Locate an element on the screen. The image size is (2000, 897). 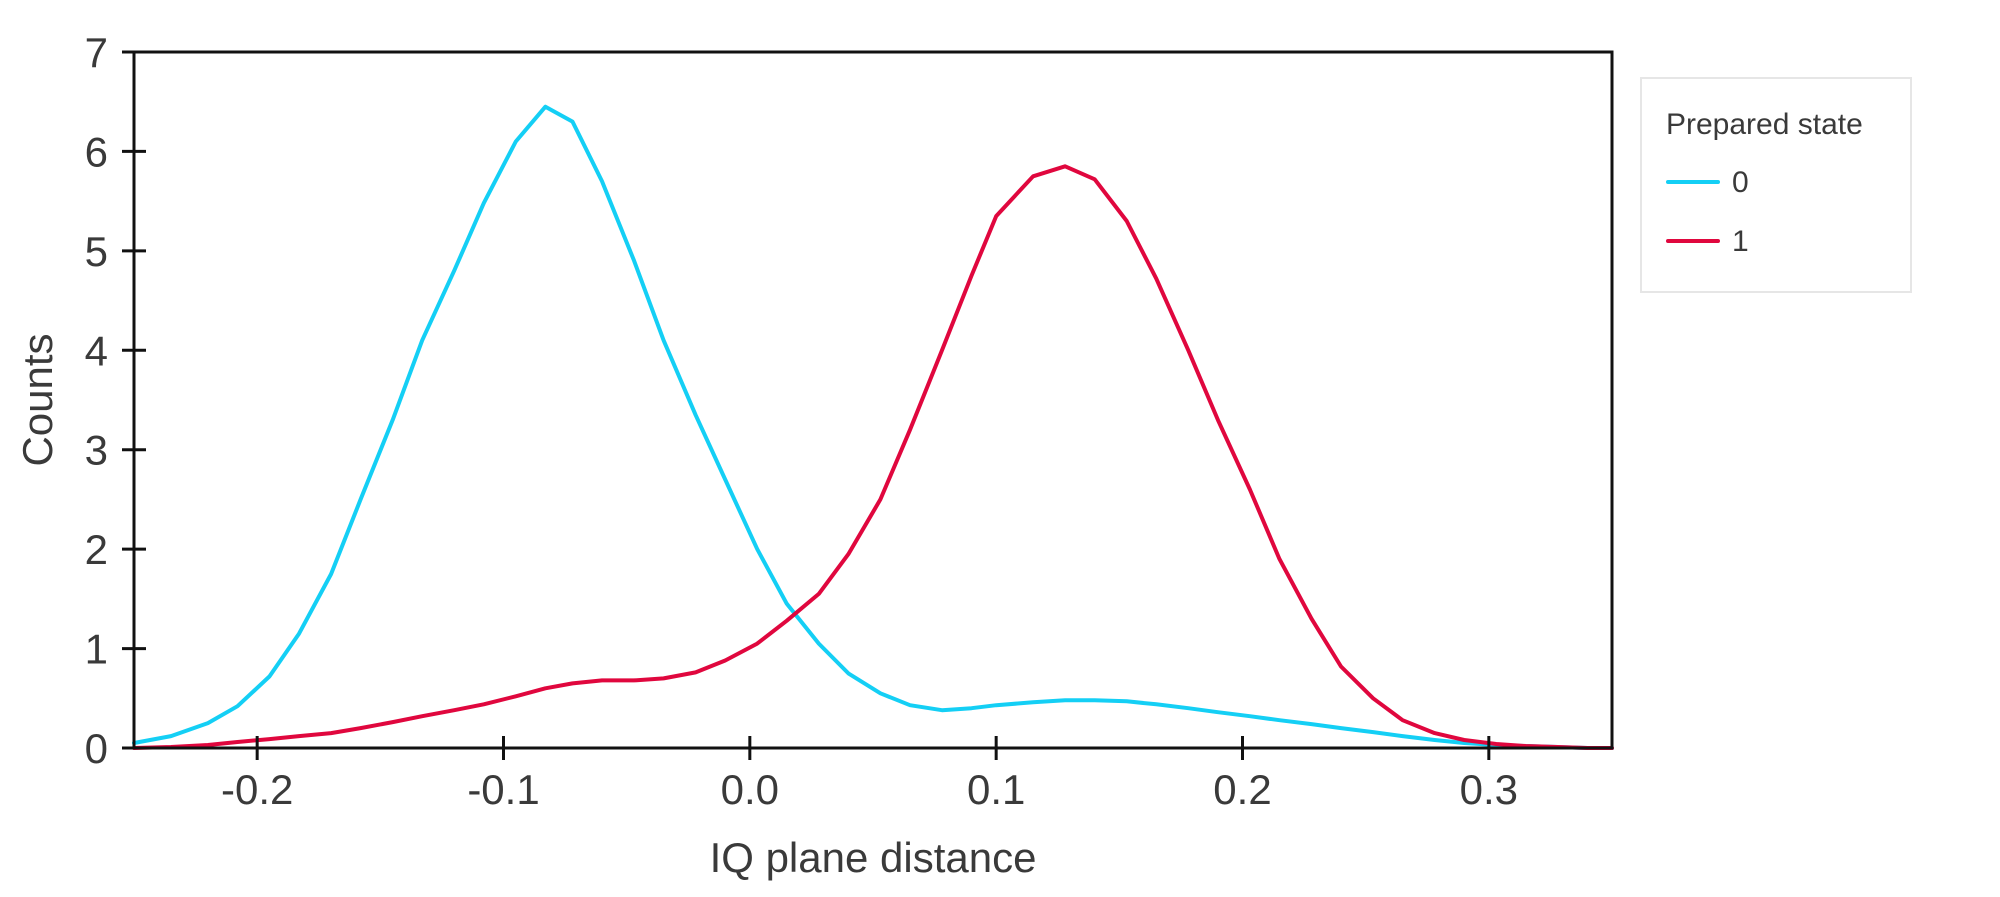
y-axis: 0 1 2 3 4 5 6 7 is located at coordinates (115, 400).